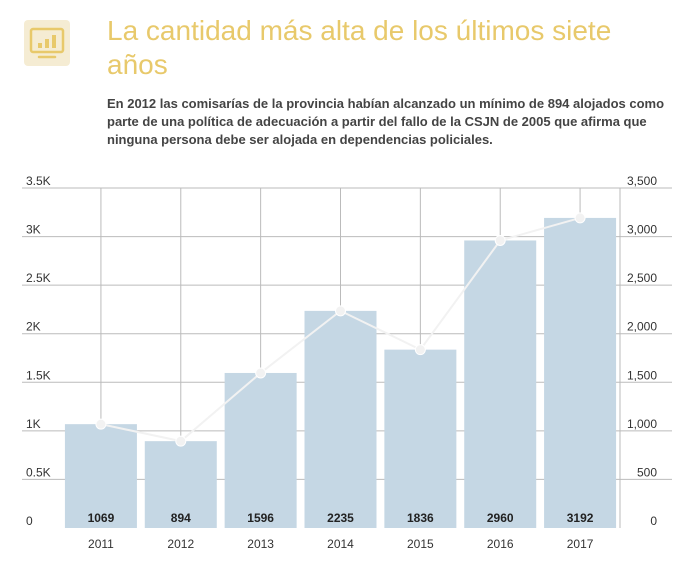 The height and width of the screenshot is (570, 698). I want to click on y-tick-right: 3,500, so click(642, 181).